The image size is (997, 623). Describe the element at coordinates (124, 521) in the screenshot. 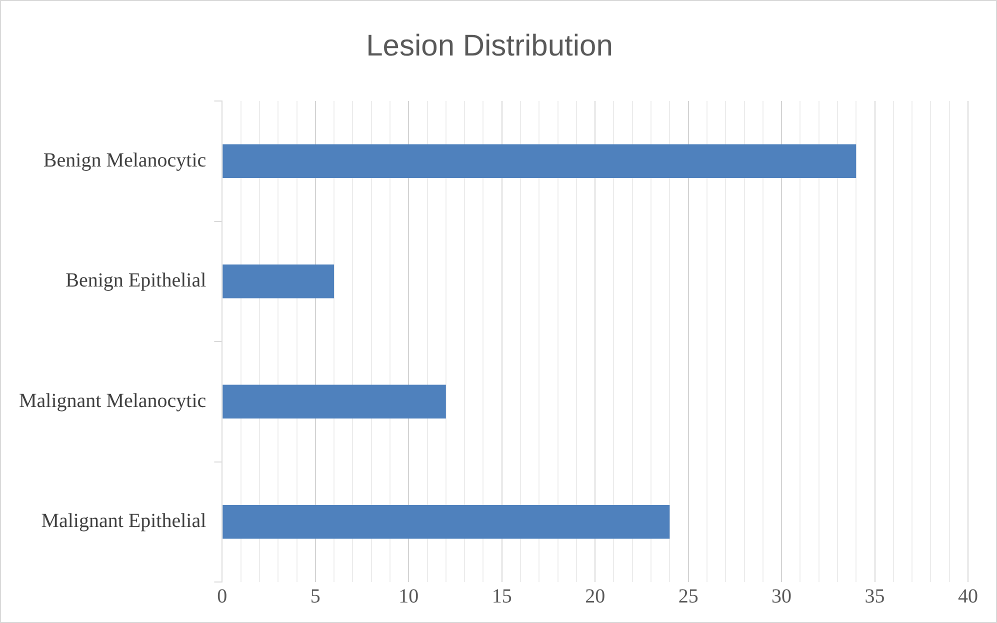

I see `y-tick-label: Malignant Epithelial` at that location.